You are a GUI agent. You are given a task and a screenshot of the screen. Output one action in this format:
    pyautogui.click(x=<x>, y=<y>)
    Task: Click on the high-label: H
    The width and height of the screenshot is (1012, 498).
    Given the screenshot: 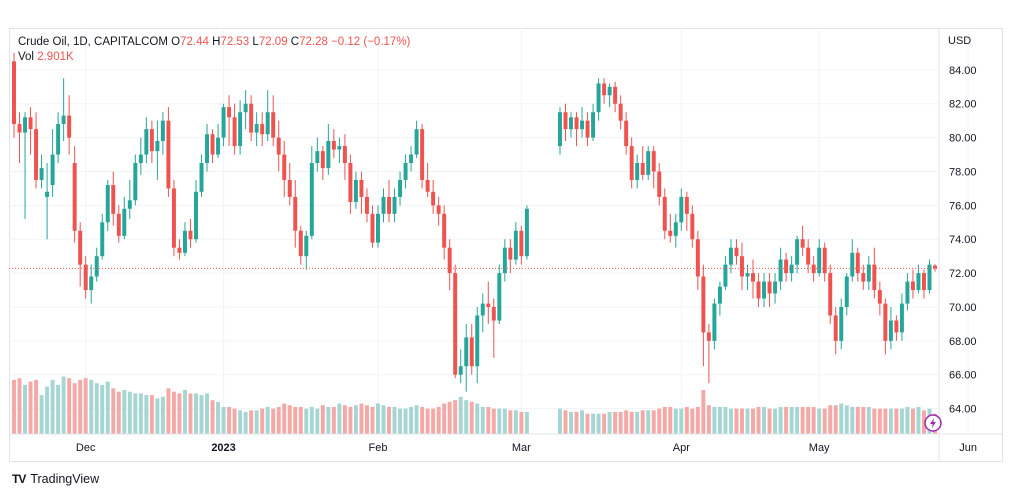 What is the action you would take?
    pyautogui.click(x=216, y=42)
    